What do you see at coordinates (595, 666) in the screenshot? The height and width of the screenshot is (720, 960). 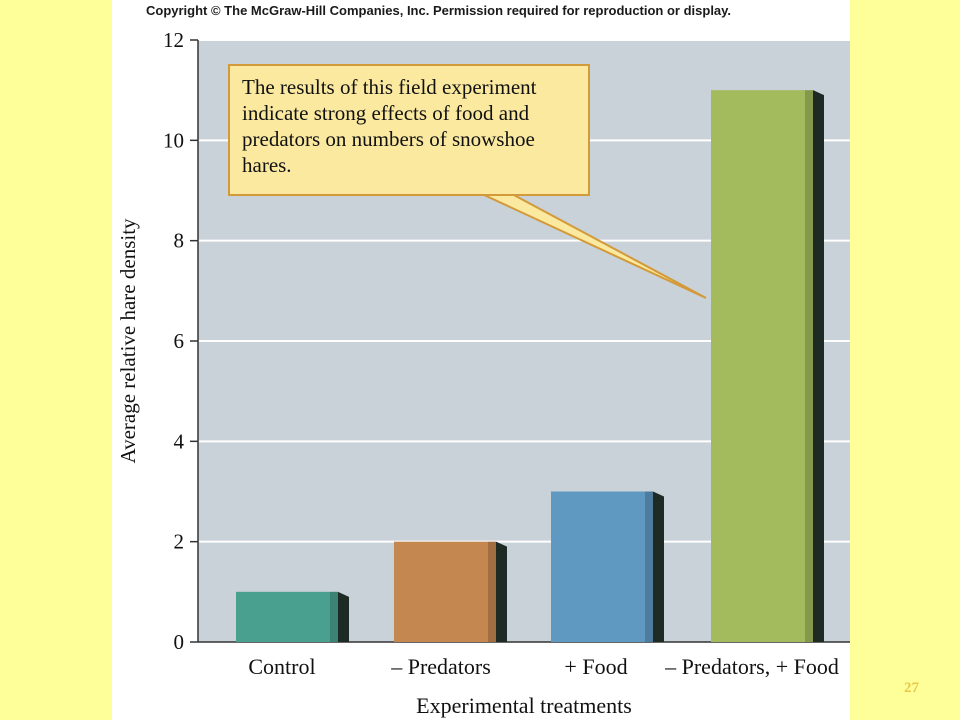 I see `x-tick-label: + Food` at bounding box center [595, 666].